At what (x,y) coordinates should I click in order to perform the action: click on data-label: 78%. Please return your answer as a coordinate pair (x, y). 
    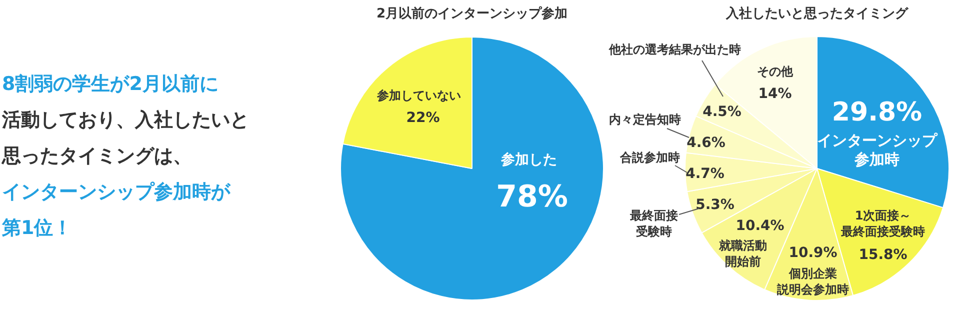
    Looking at the image, I should click on (532, 196).